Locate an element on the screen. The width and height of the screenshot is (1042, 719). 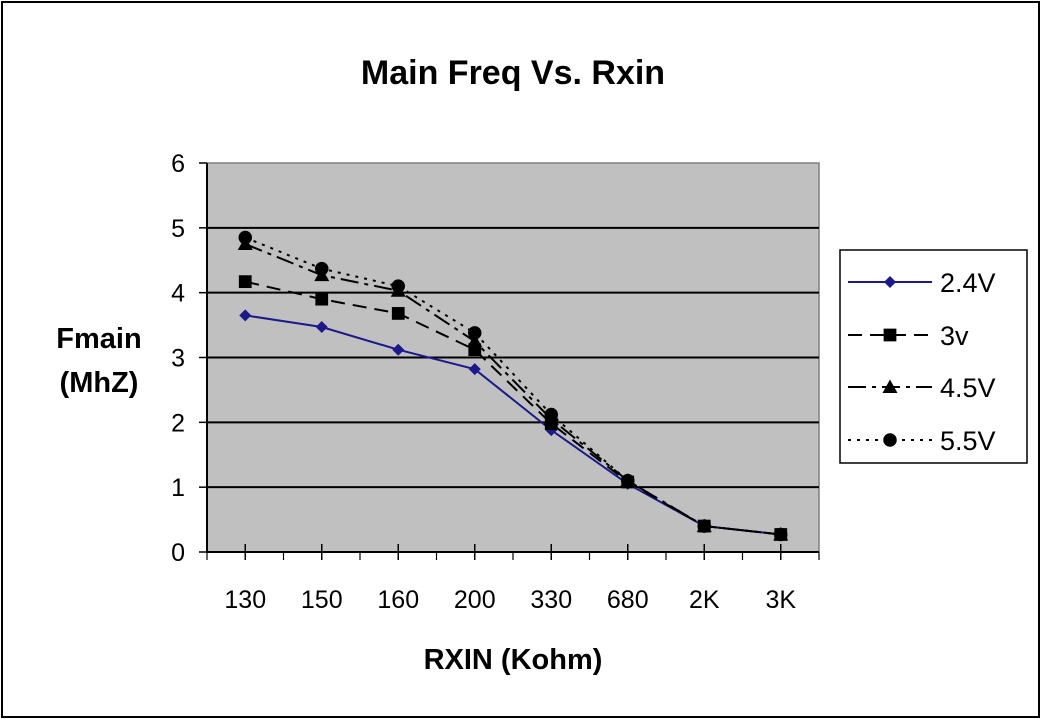
y-tick-label: 6 is located at coordinates (178, 164).